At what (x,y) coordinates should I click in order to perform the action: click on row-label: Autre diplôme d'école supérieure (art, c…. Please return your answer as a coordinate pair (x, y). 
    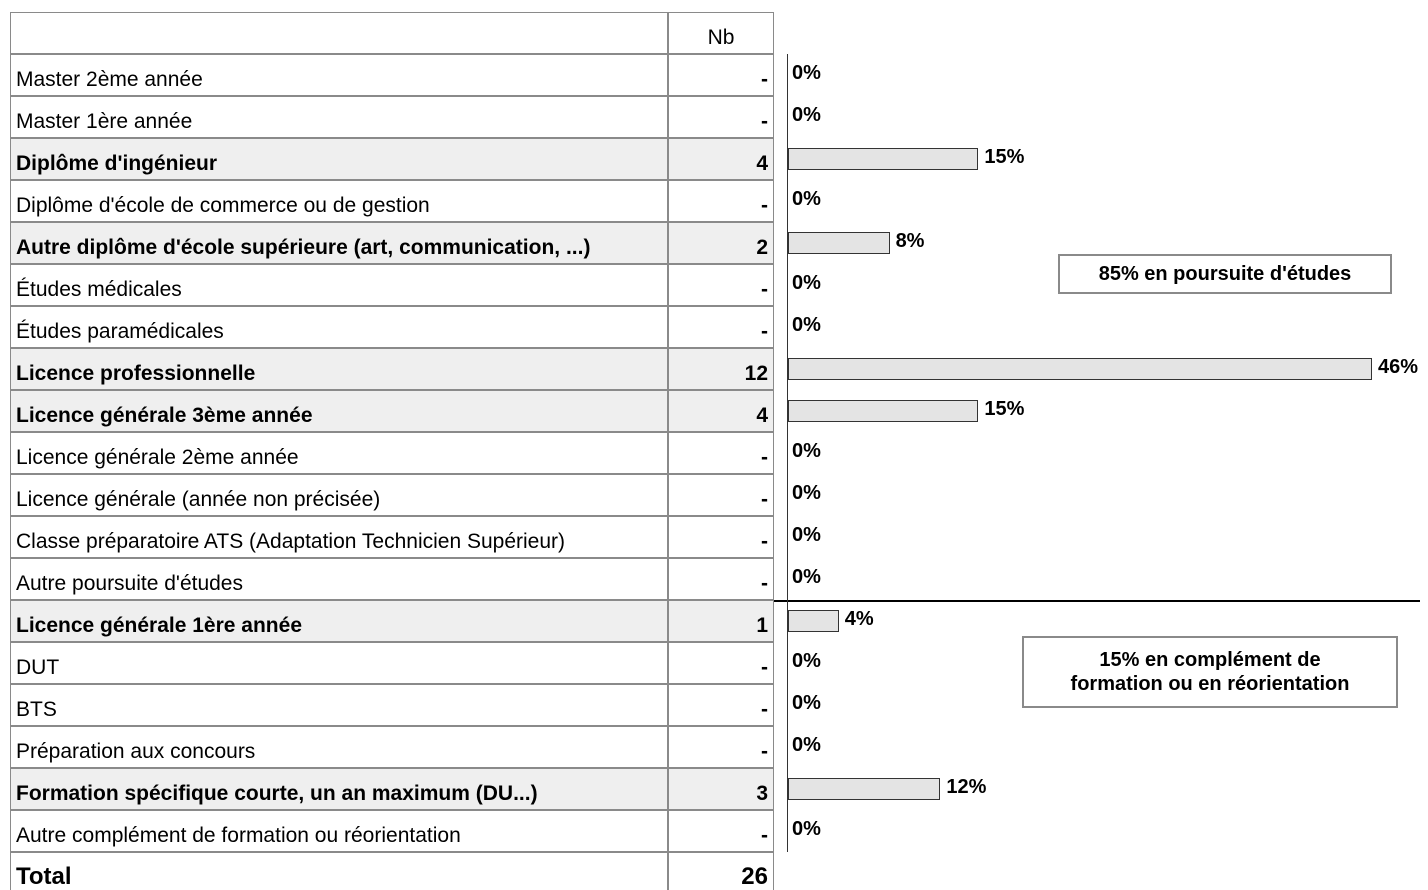
    Looking at the image, I should click on (339, 243).